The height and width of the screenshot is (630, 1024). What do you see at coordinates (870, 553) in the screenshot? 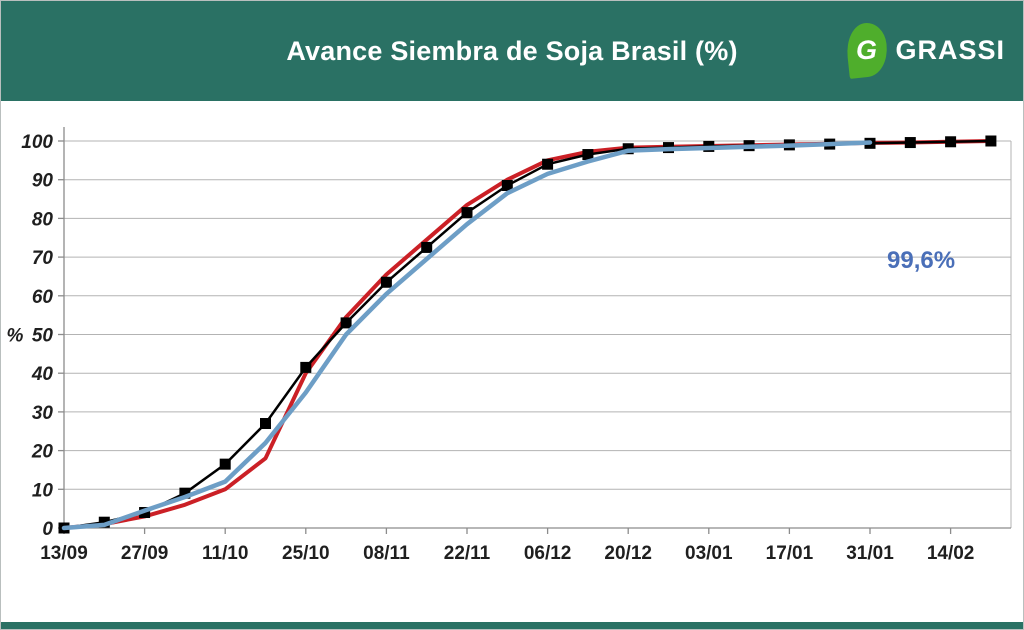
I see `x-axis-label: 31/01` at bounding box center [870, 553].